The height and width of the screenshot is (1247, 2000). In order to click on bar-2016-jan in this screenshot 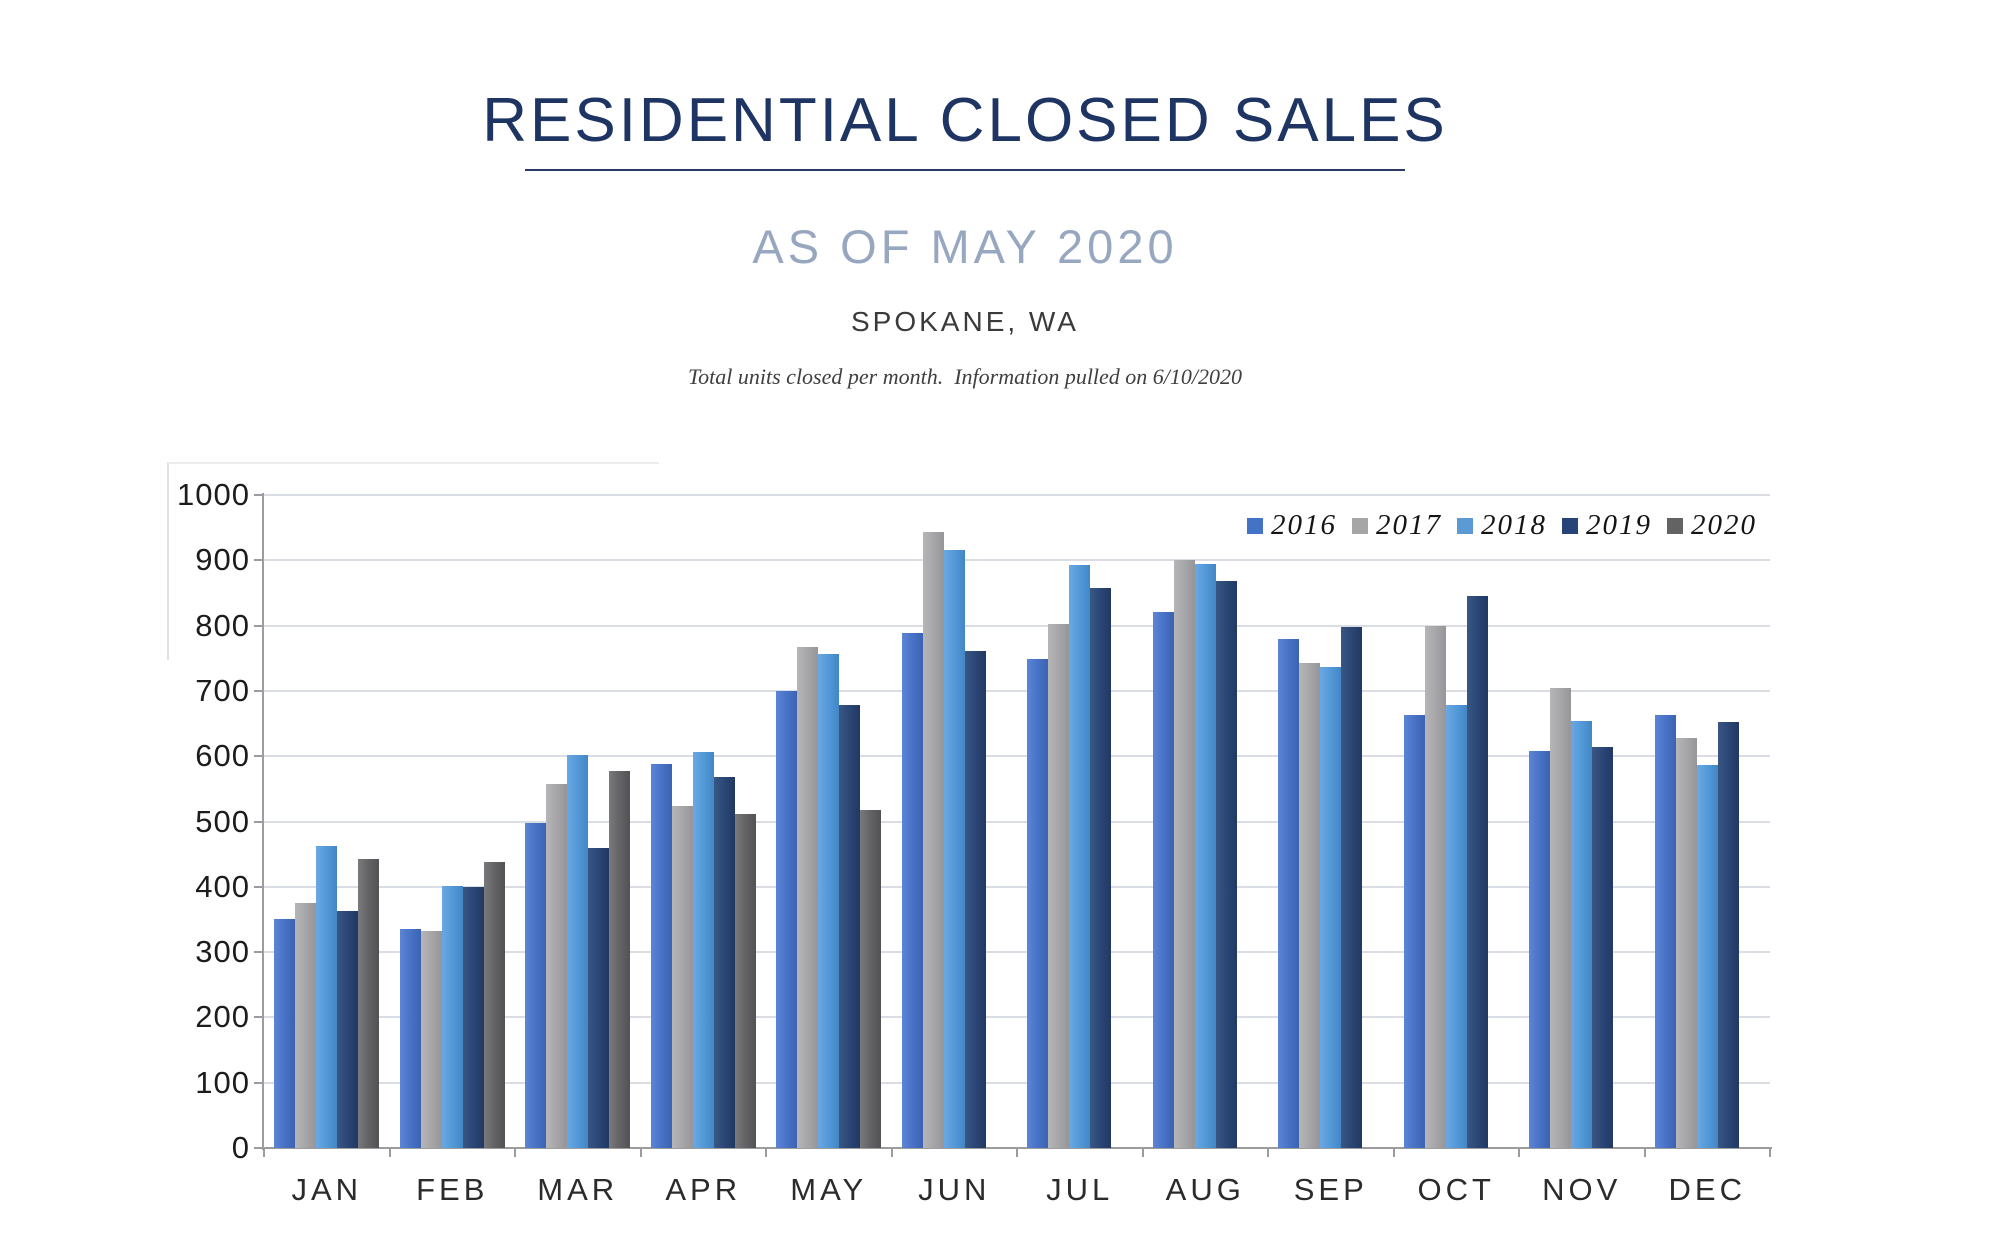, I will do `click(285, 1033)`.